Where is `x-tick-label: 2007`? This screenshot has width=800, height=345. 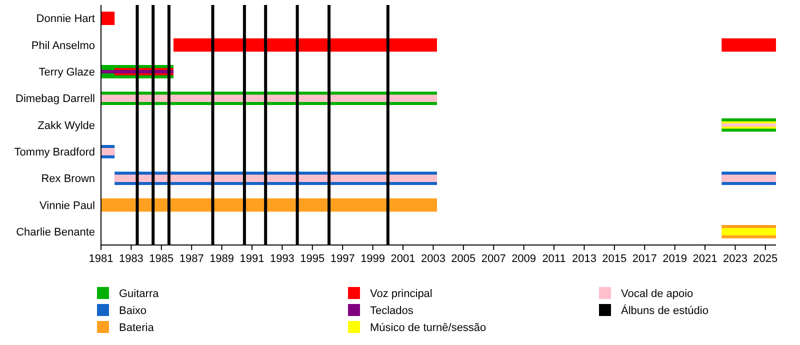 x-tick-label: 2007 is located at coordinates (493, 259).